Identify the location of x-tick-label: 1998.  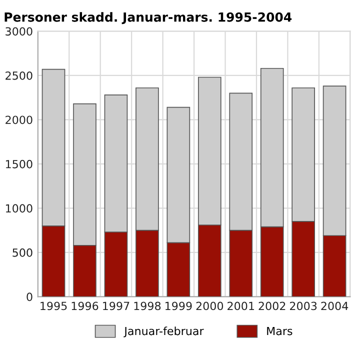
(147, 306).